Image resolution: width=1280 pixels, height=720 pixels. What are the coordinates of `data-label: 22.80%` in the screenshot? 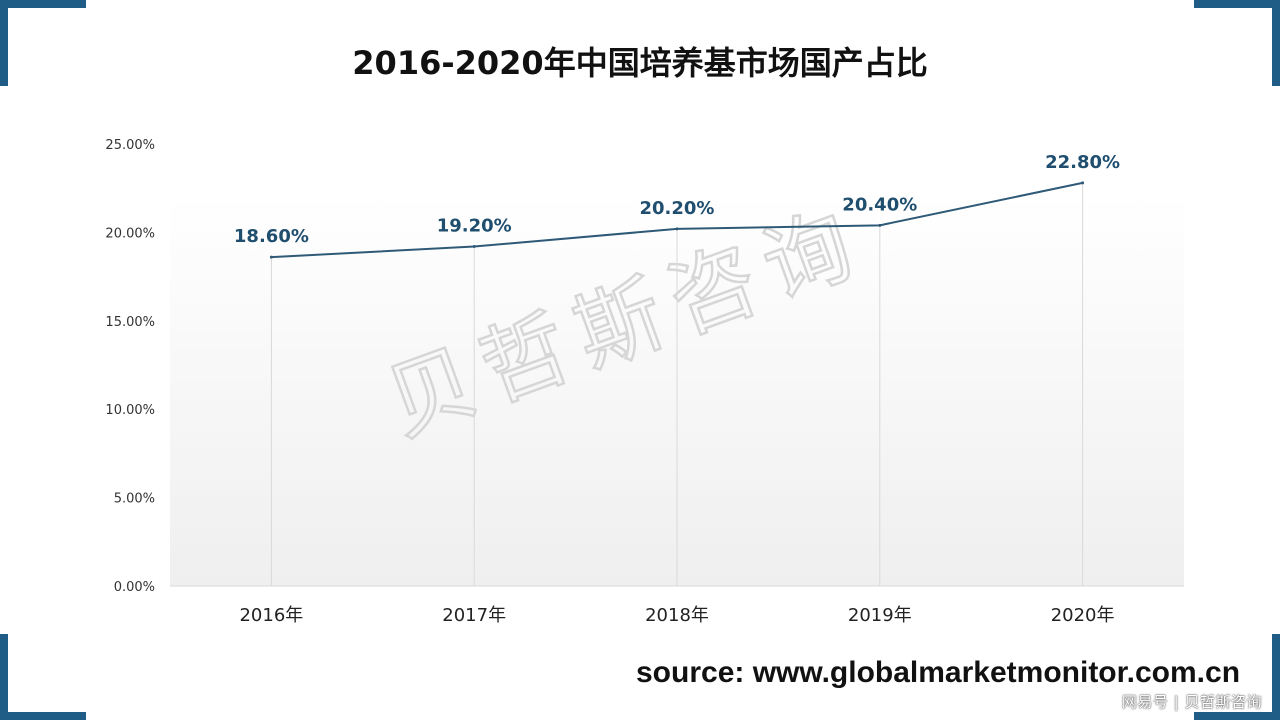 It's located at (1082, 162).